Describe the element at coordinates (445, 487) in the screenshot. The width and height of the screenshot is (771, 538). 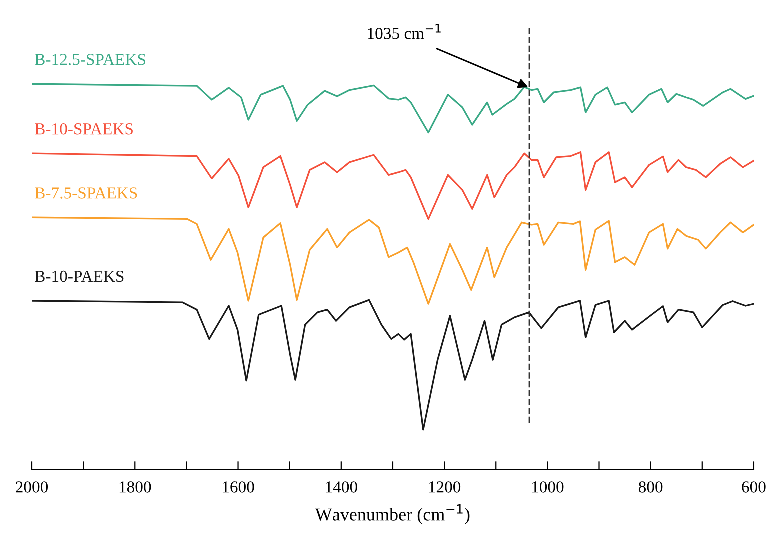
I see `x-tick-label: 1200` at that location.